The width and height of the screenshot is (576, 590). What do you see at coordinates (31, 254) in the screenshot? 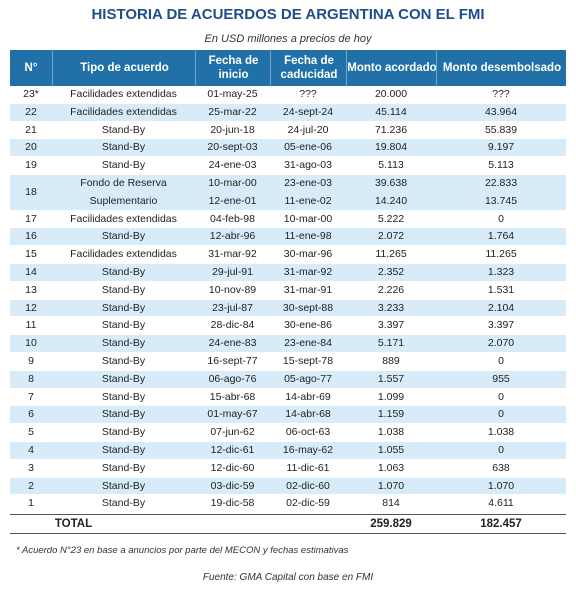
I see `row-number: 15` at bounding box center [31, 254].